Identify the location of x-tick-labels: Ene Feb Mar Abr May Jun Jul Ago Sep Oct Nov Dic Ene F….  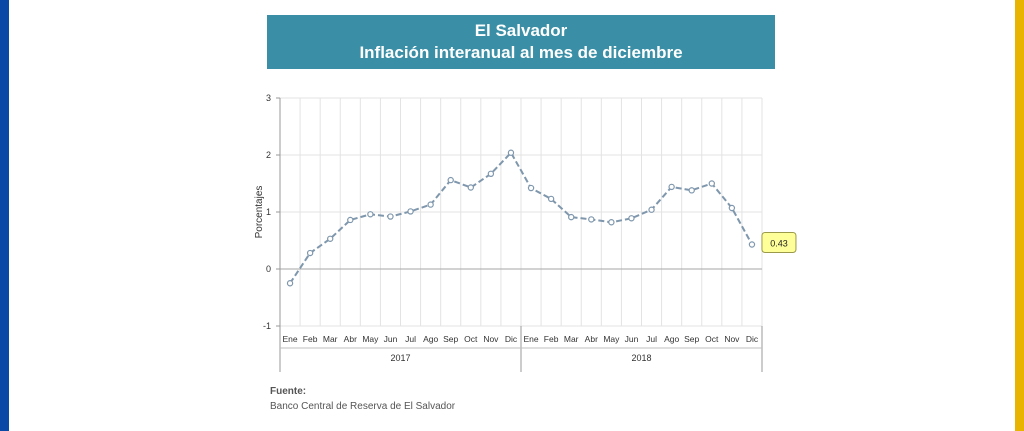
(520, 348).